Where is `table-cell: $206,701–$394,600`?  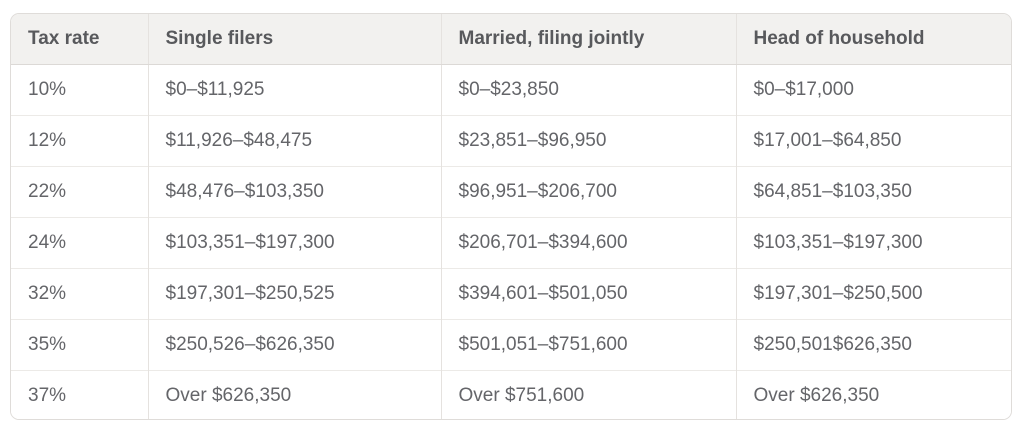 table-cell: $206,701–$394,600 is located at coordinates (588, 242).